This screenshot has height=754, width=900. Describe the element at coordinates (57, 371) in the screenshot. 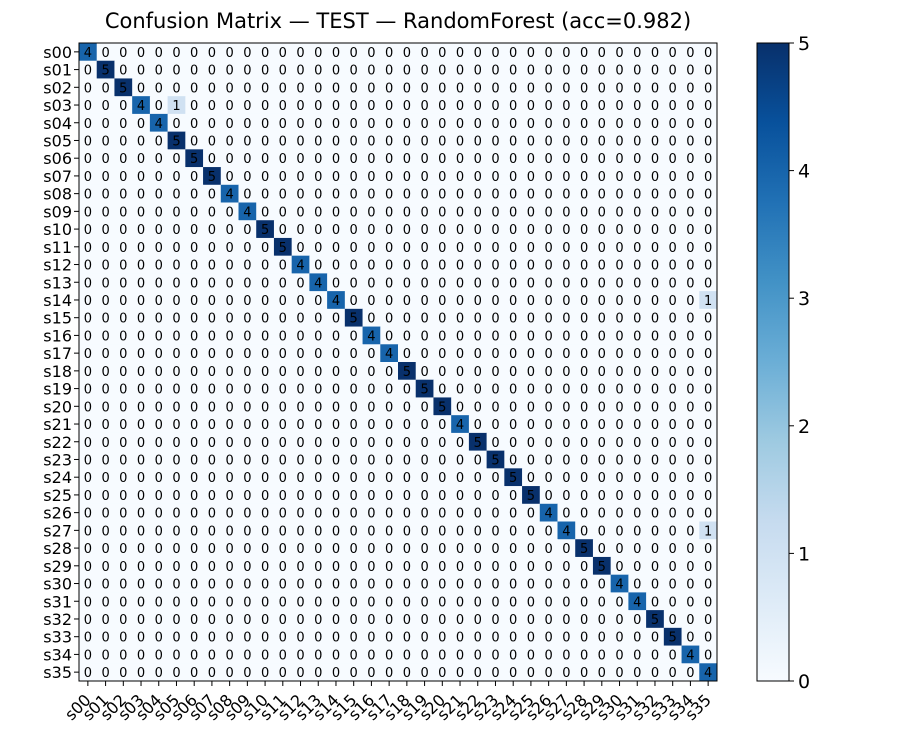

I see `y-tick-label: s18` at that location.